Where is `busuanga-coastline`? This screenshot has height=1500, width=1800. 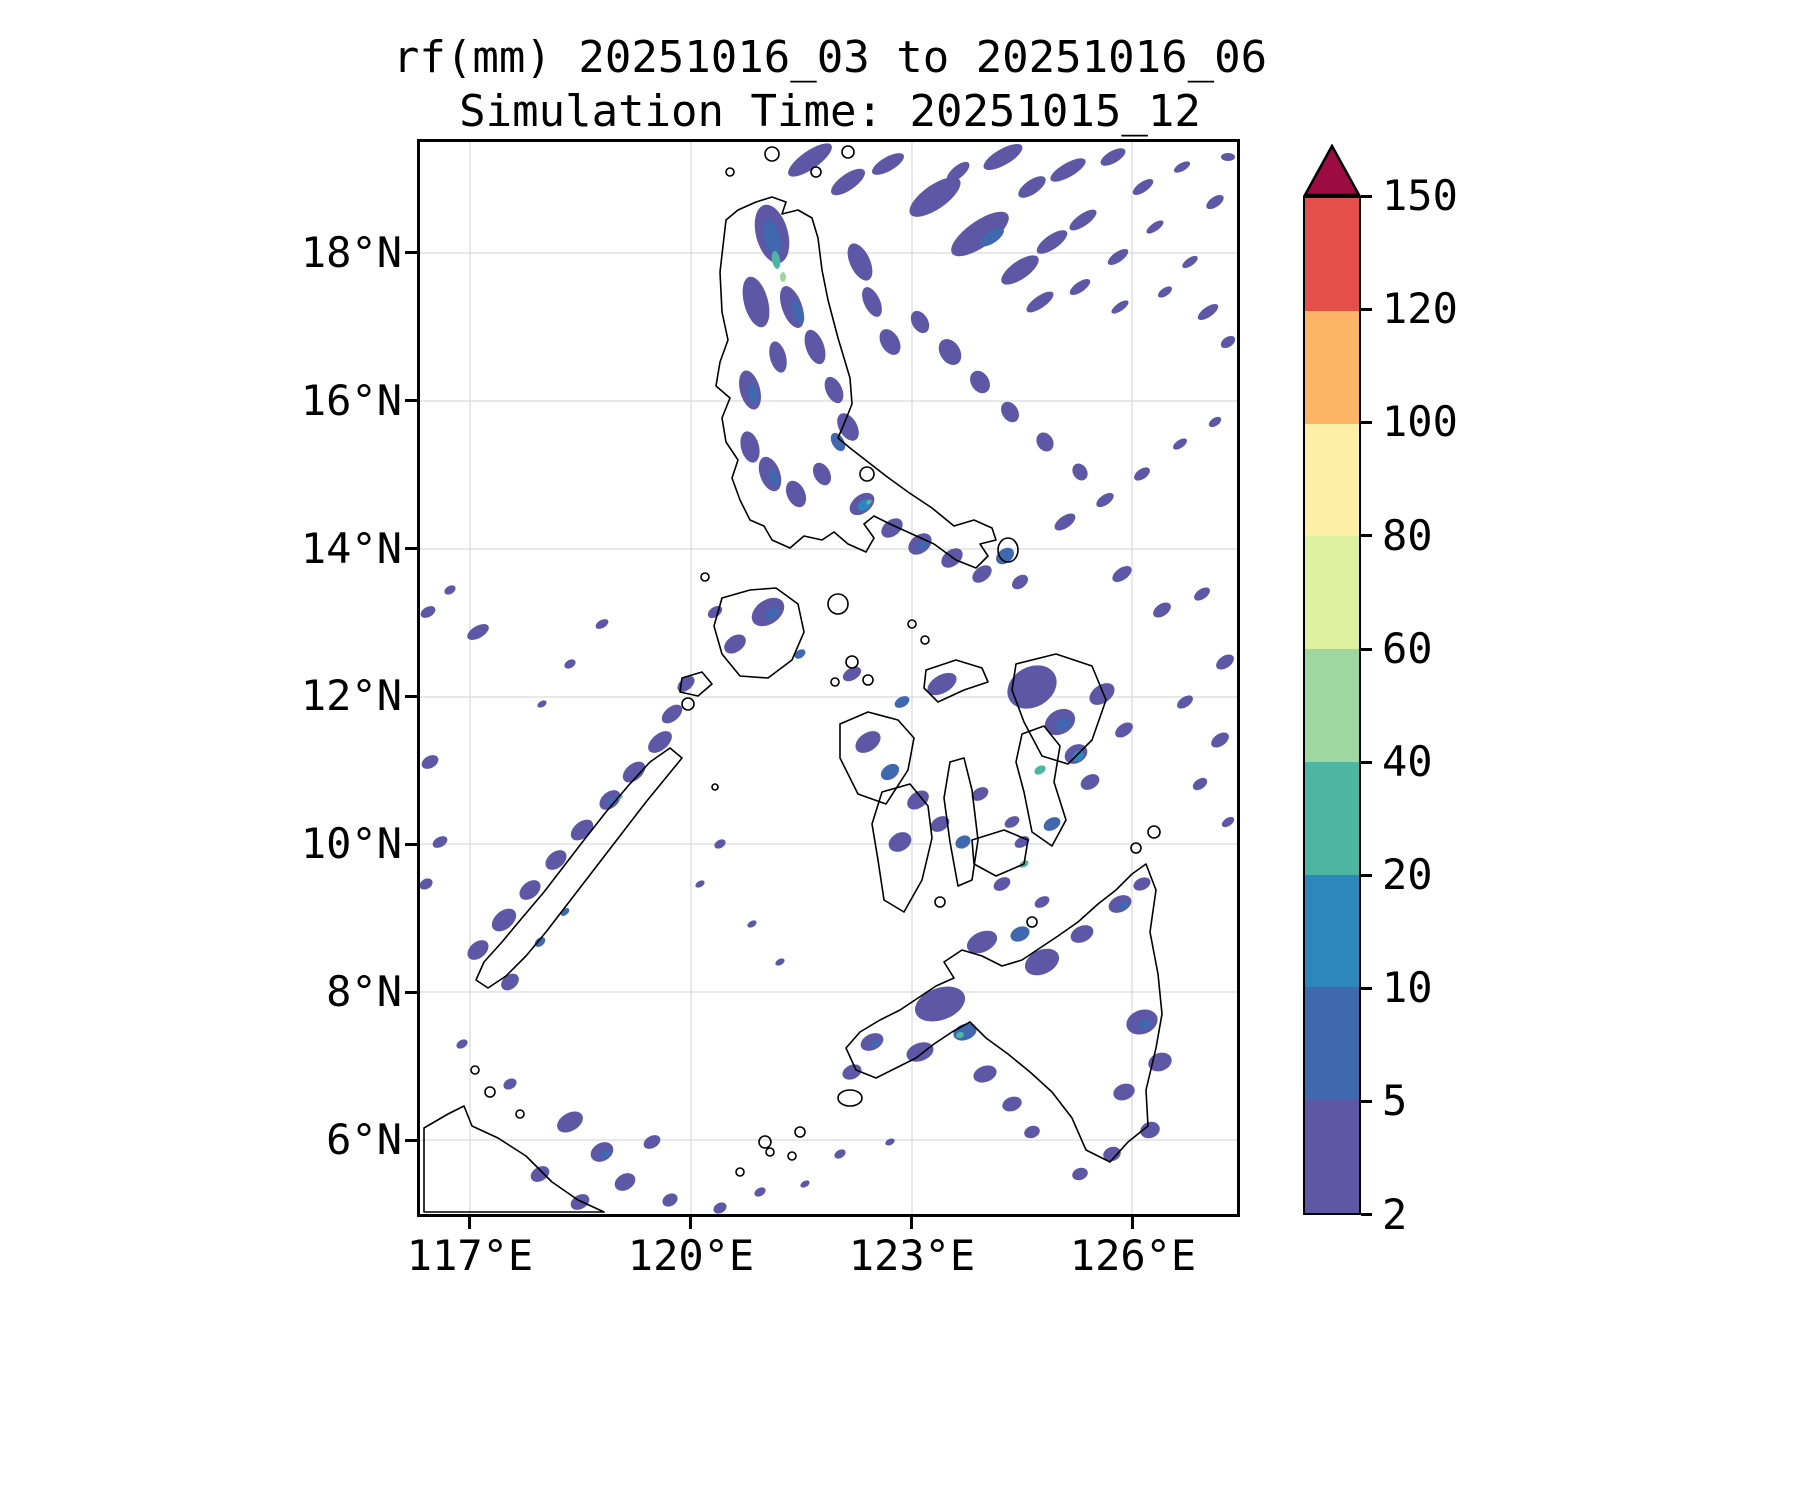 busuanga-coastline is located at coordinates (696, 684).